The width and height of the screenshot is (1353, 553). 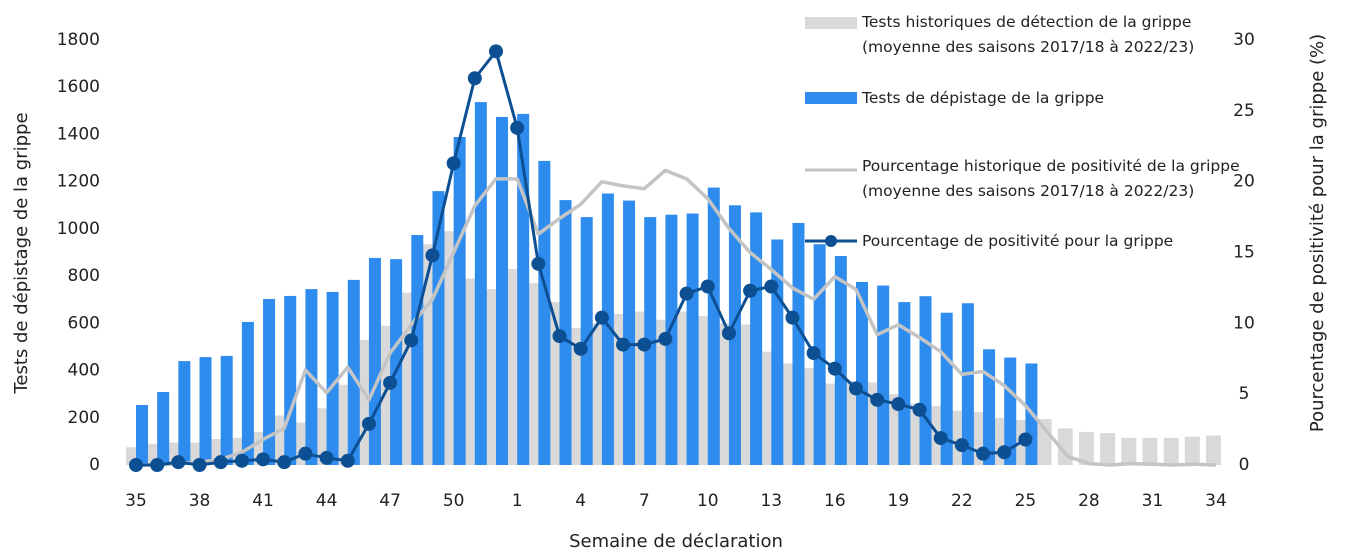 What do you see at coordinates (84, 323) in the screenshot?
I see `y-tick-label: 600` at bounding box center [84, 323].